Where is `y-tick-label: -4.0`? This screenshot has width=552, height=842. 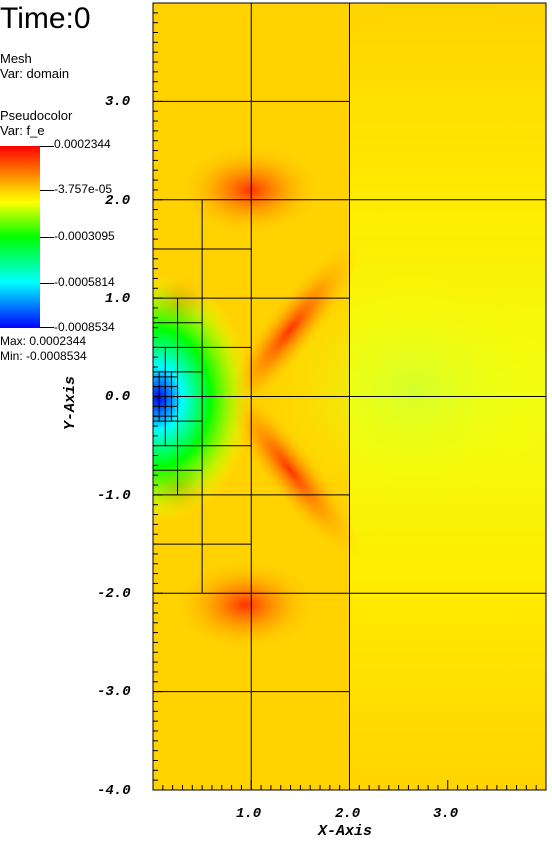
y-tick-label: -4.0 is located at coordinates (114, 791).